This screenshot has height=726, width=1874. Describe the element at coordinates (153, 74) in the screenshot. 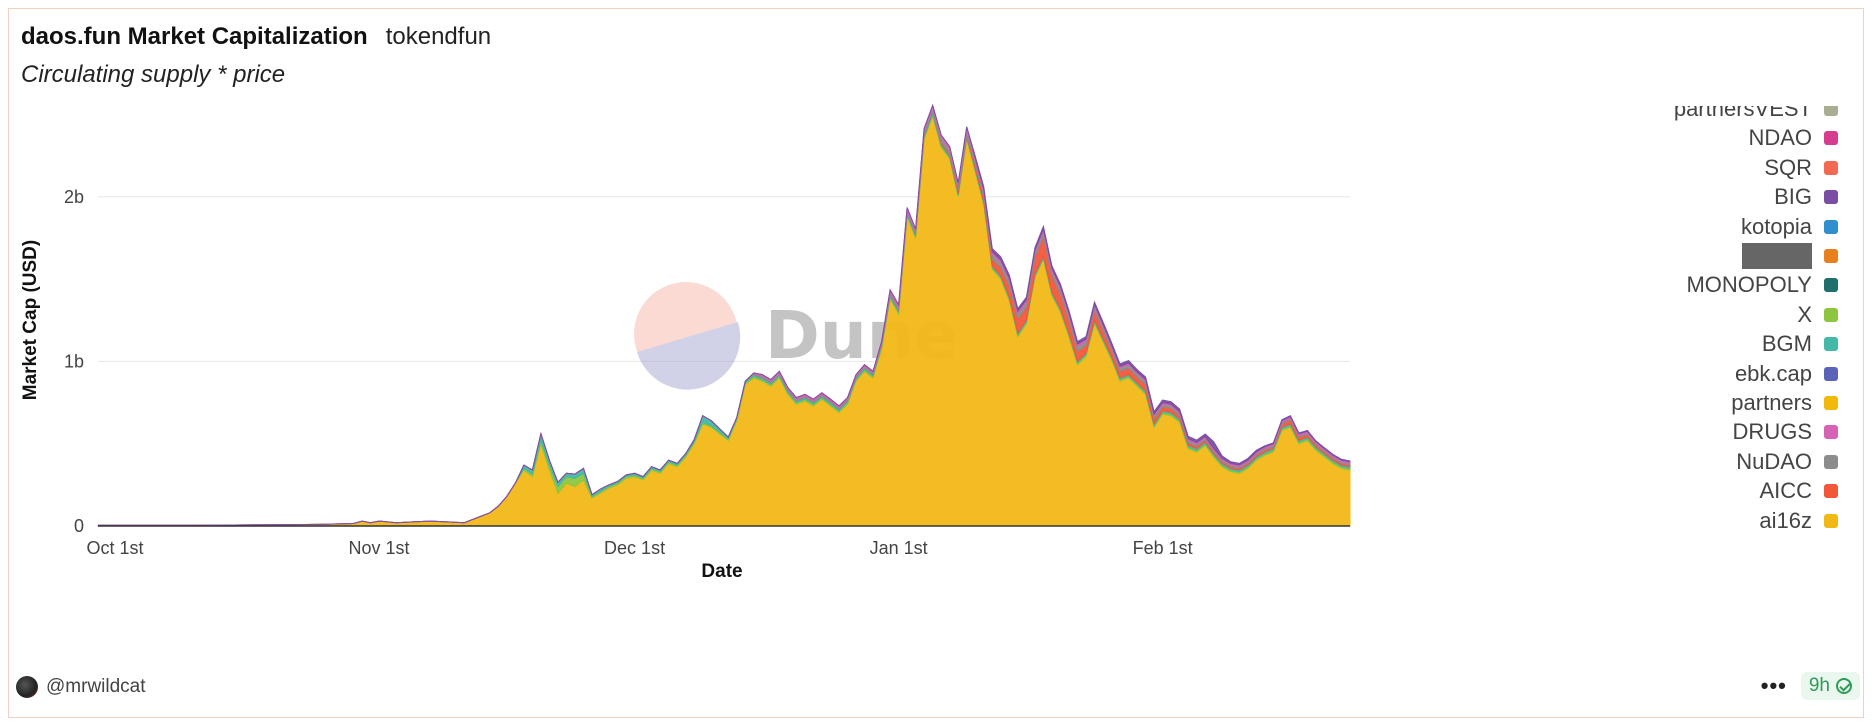

I see `chart-subtitle: Circulating supply * price` at that location.